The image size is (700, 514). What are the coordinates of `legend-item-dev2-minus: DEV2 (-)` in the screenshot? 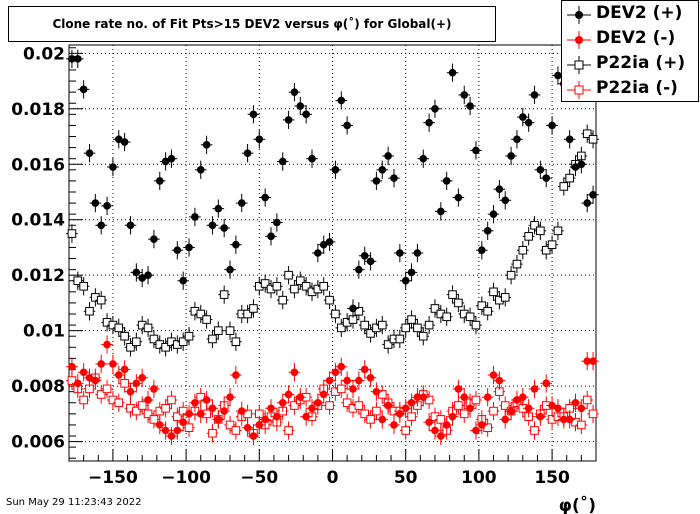 It's located at (631, 39).